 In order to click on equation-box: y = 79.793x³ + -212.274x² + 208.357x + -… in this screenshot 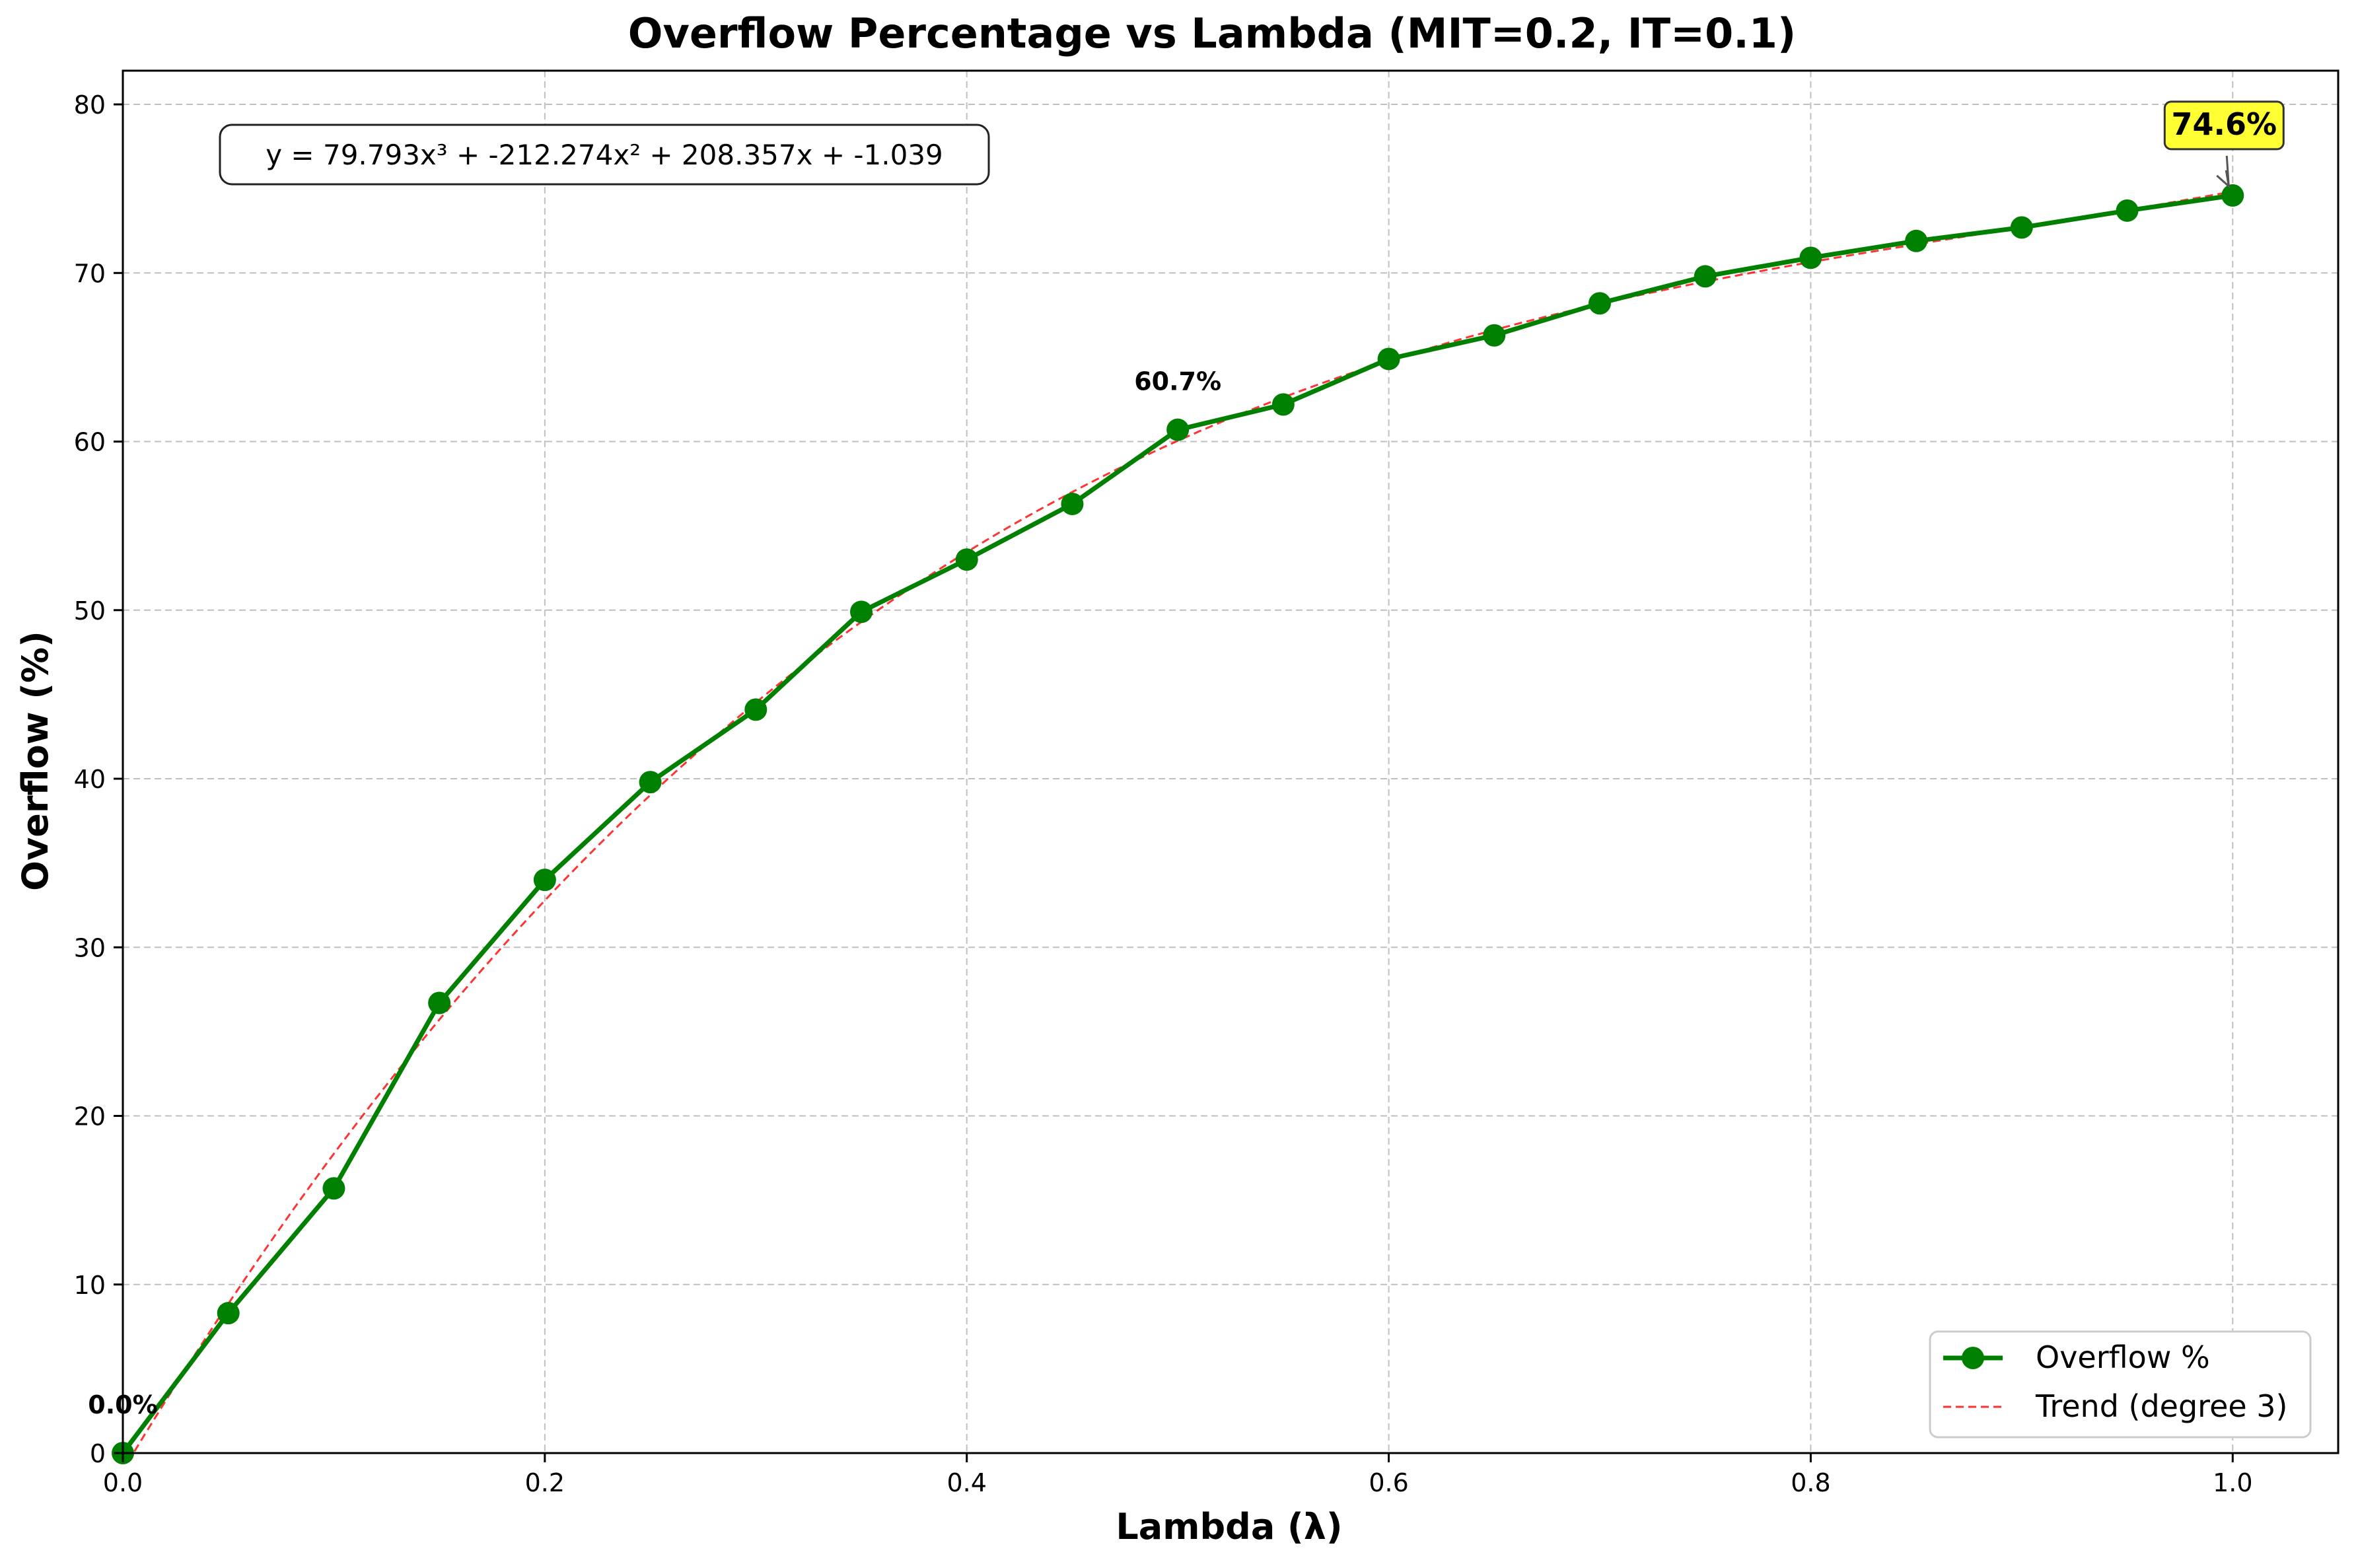, I will do `click(604, 155)`.